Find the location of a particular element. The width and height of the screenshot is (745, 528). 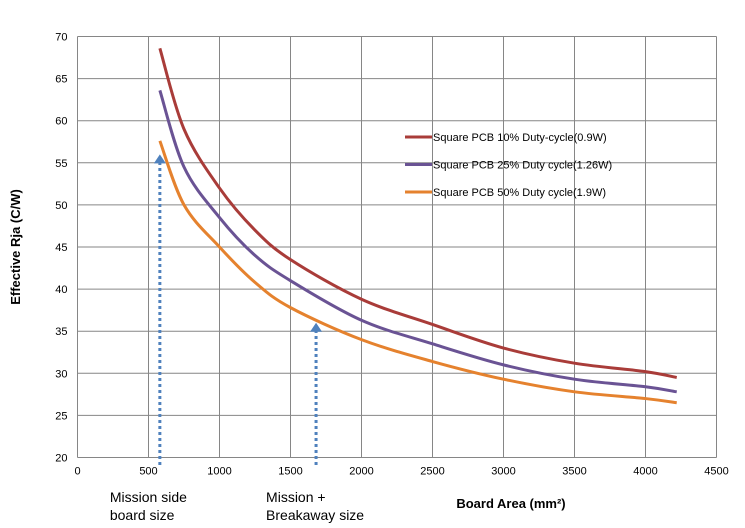

x-tick-label: 2000 is located at coordinates (361, 472).